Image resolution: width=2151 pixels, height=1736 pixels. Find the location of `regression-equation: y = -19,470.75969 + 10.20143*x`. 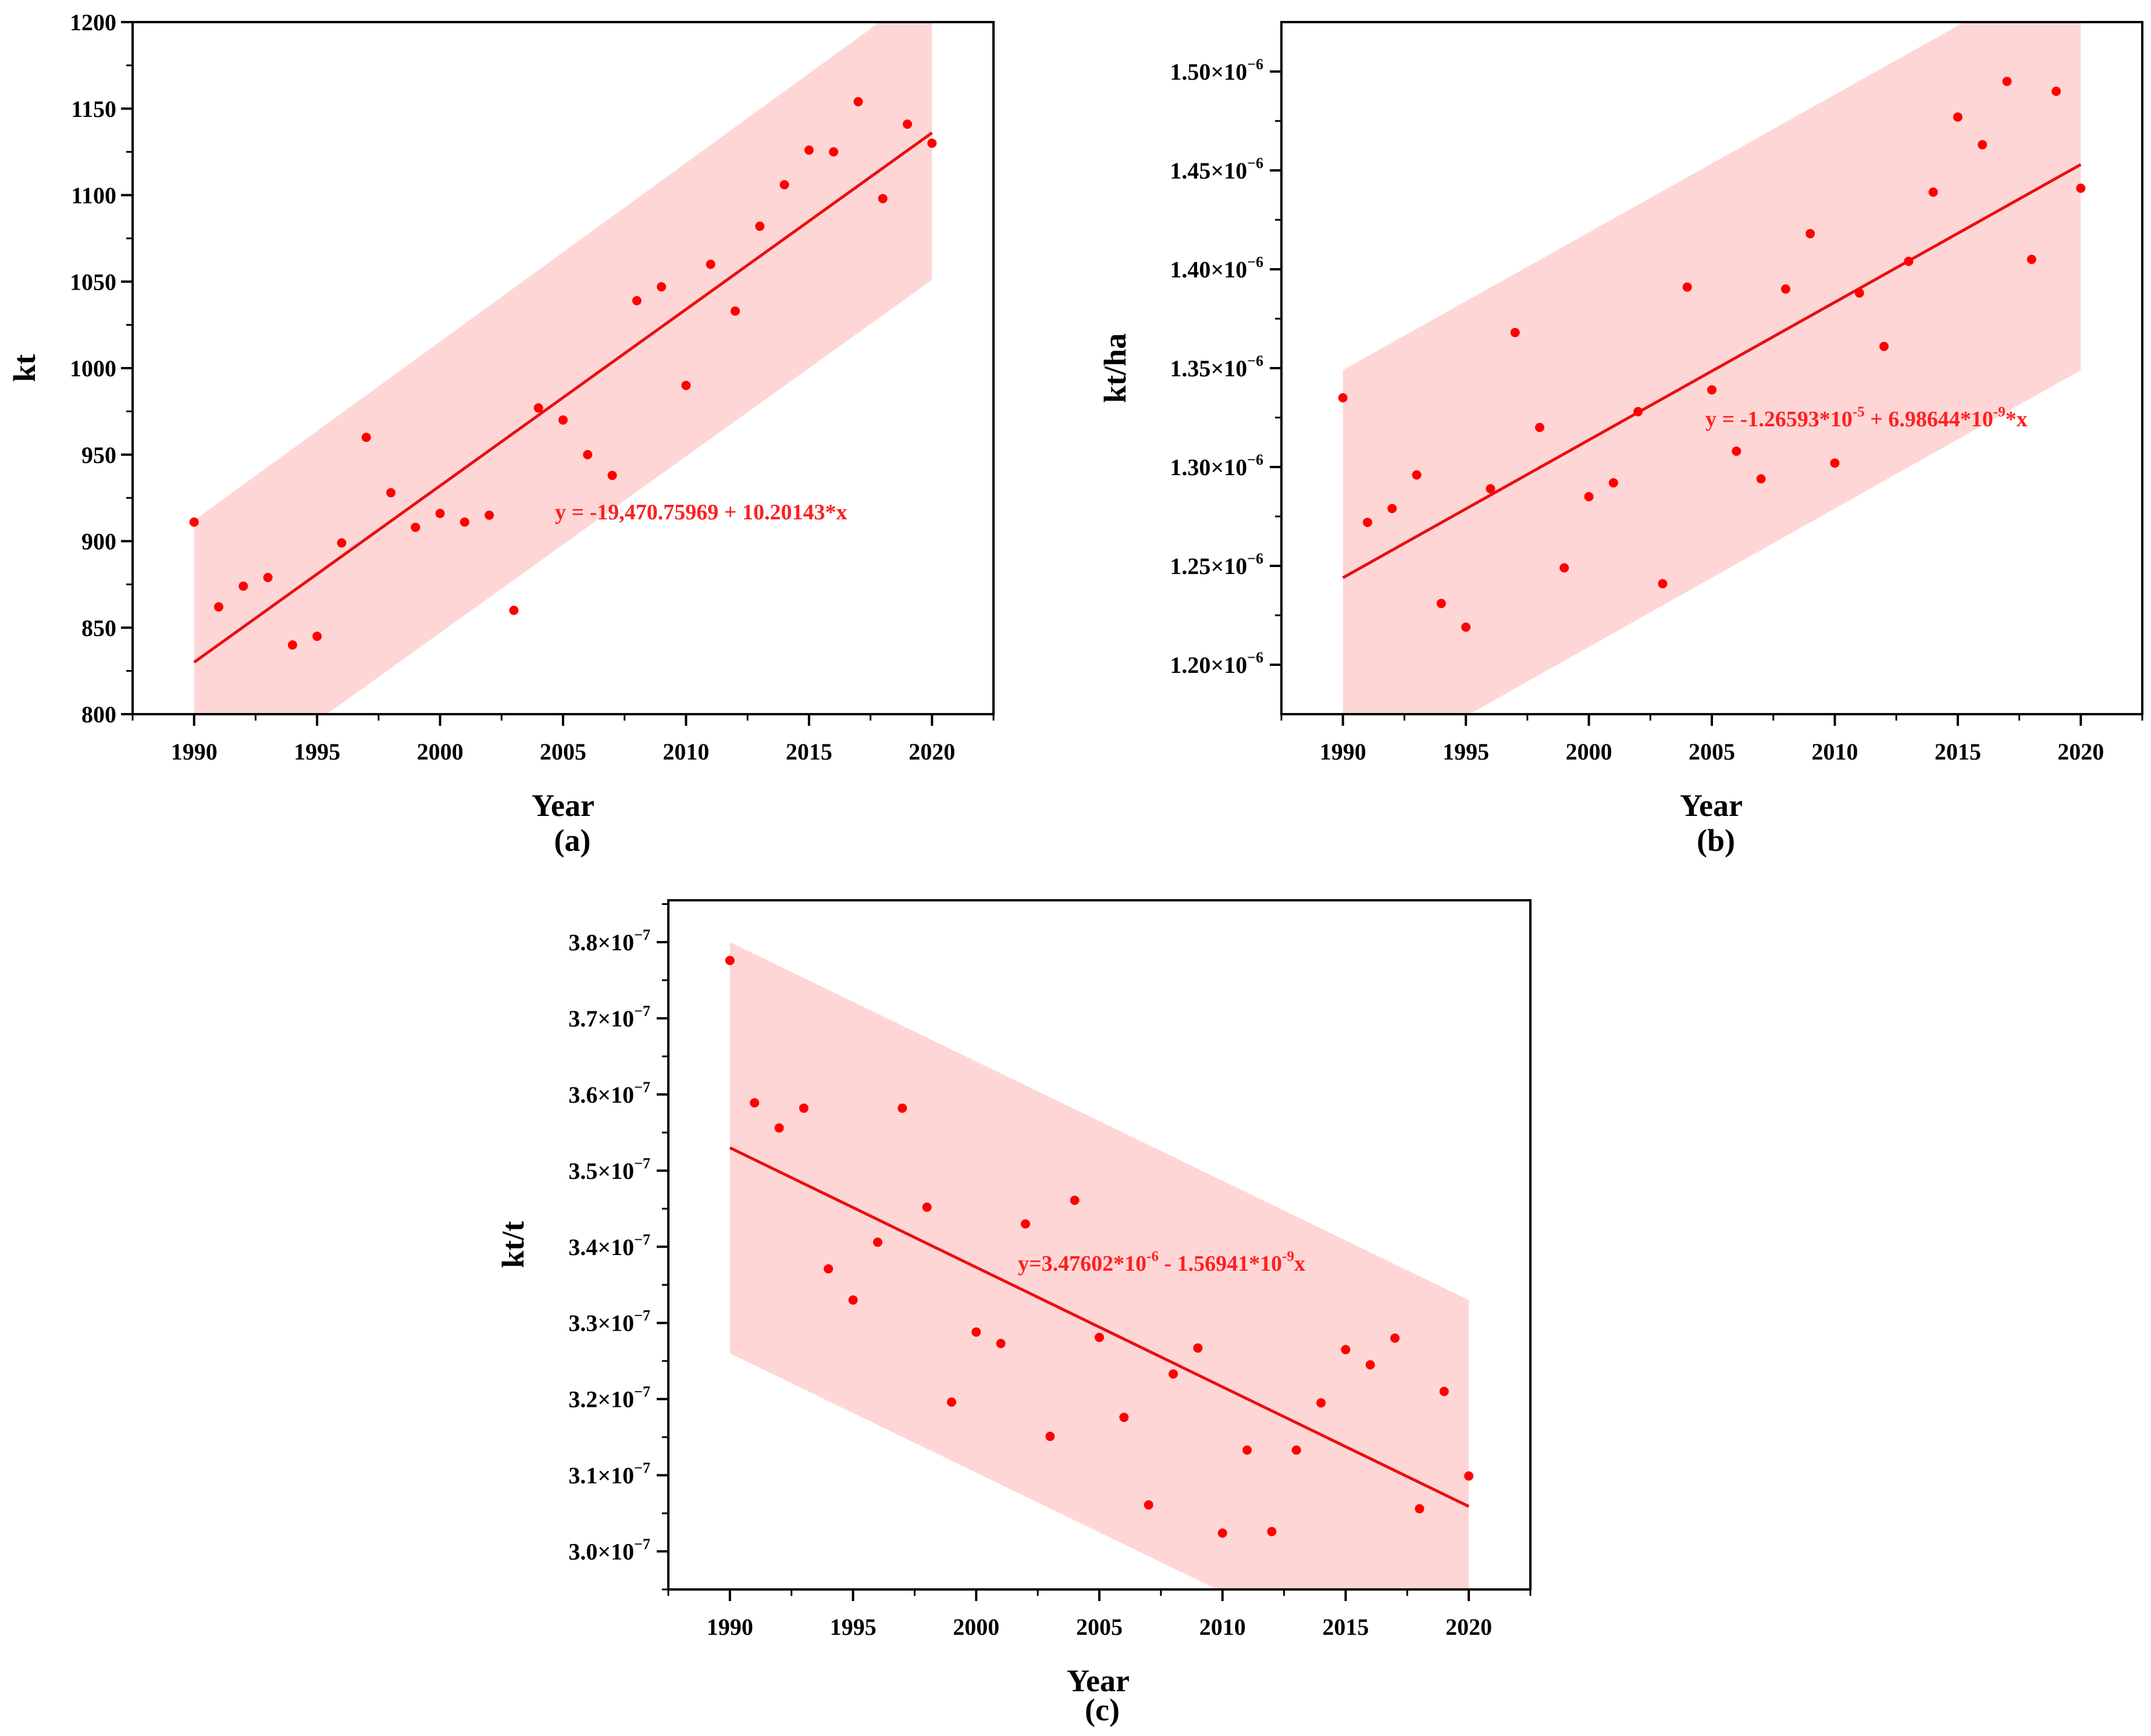

regression-equation: y = -19,470.75969 + 10.20143*x is located at coordinates (701, 512).